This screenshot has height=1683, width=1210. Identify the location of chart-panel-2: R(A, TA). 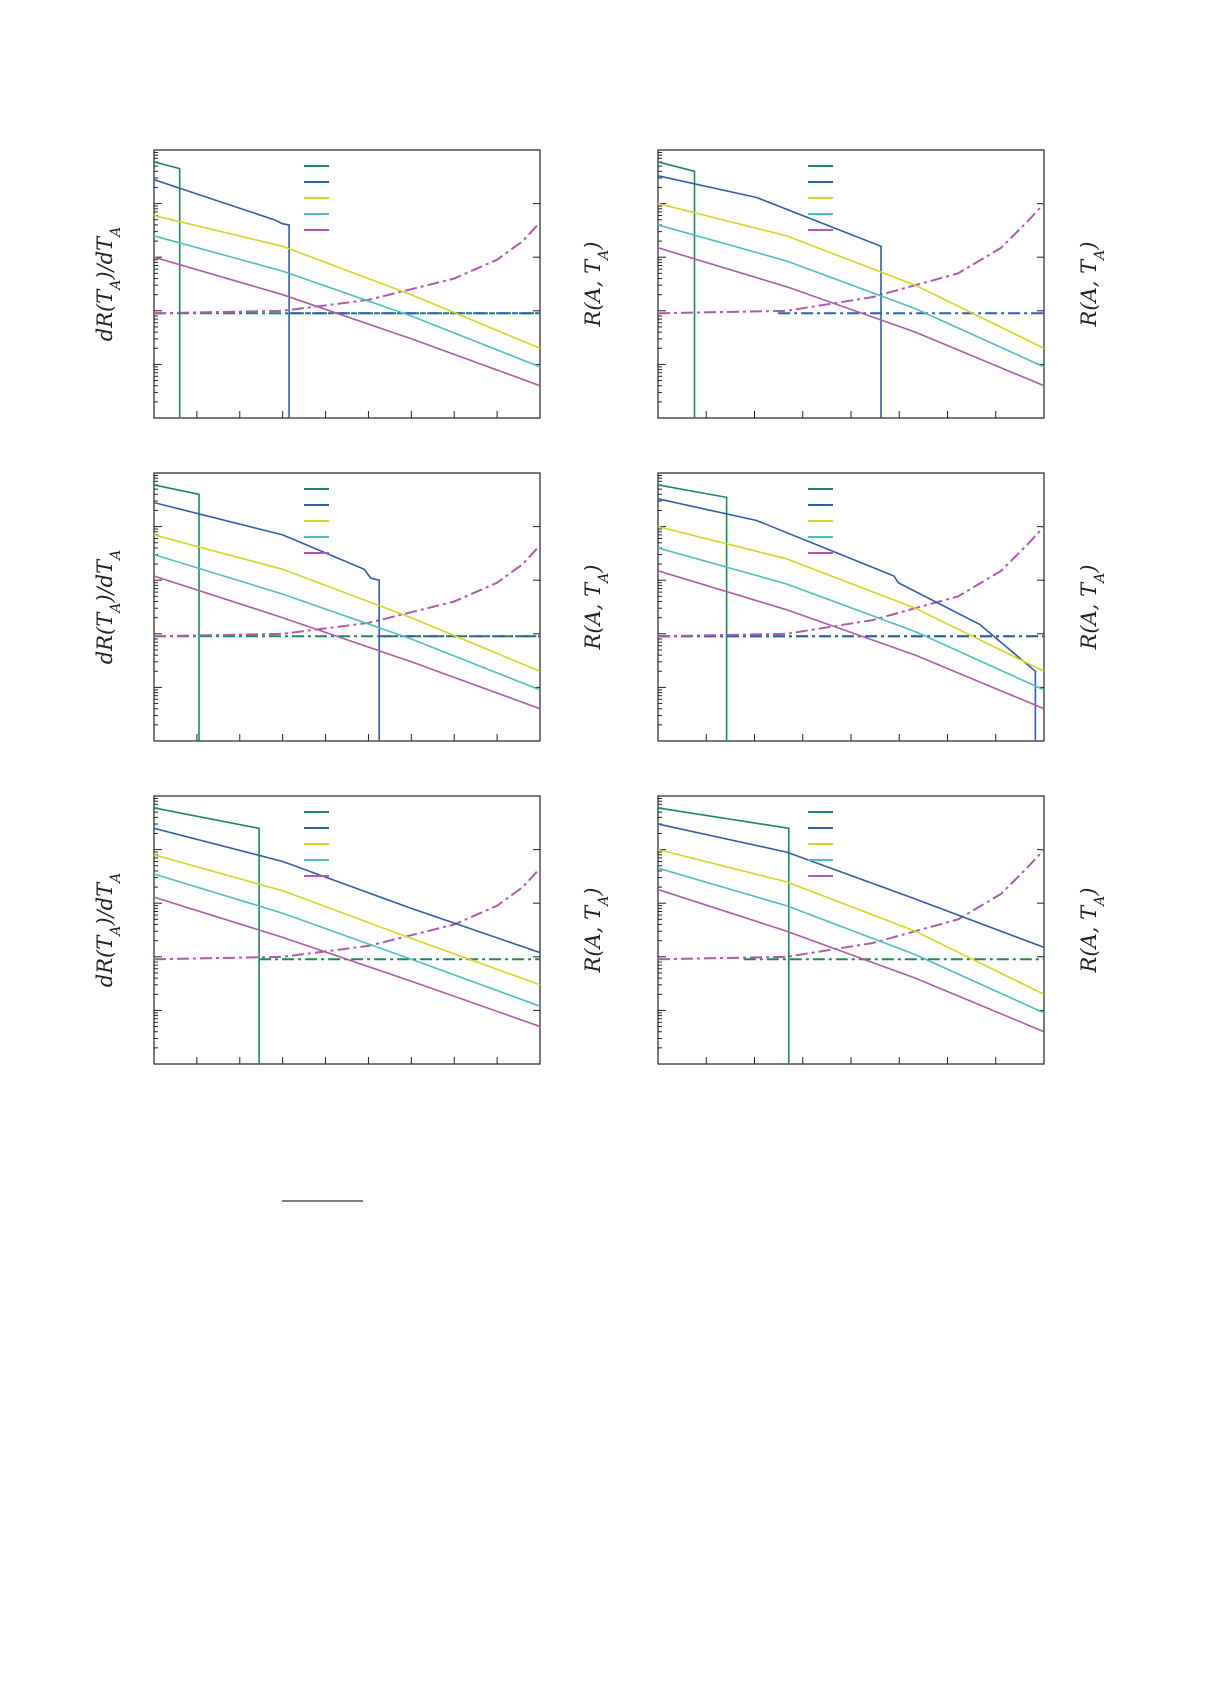
(882, 284).